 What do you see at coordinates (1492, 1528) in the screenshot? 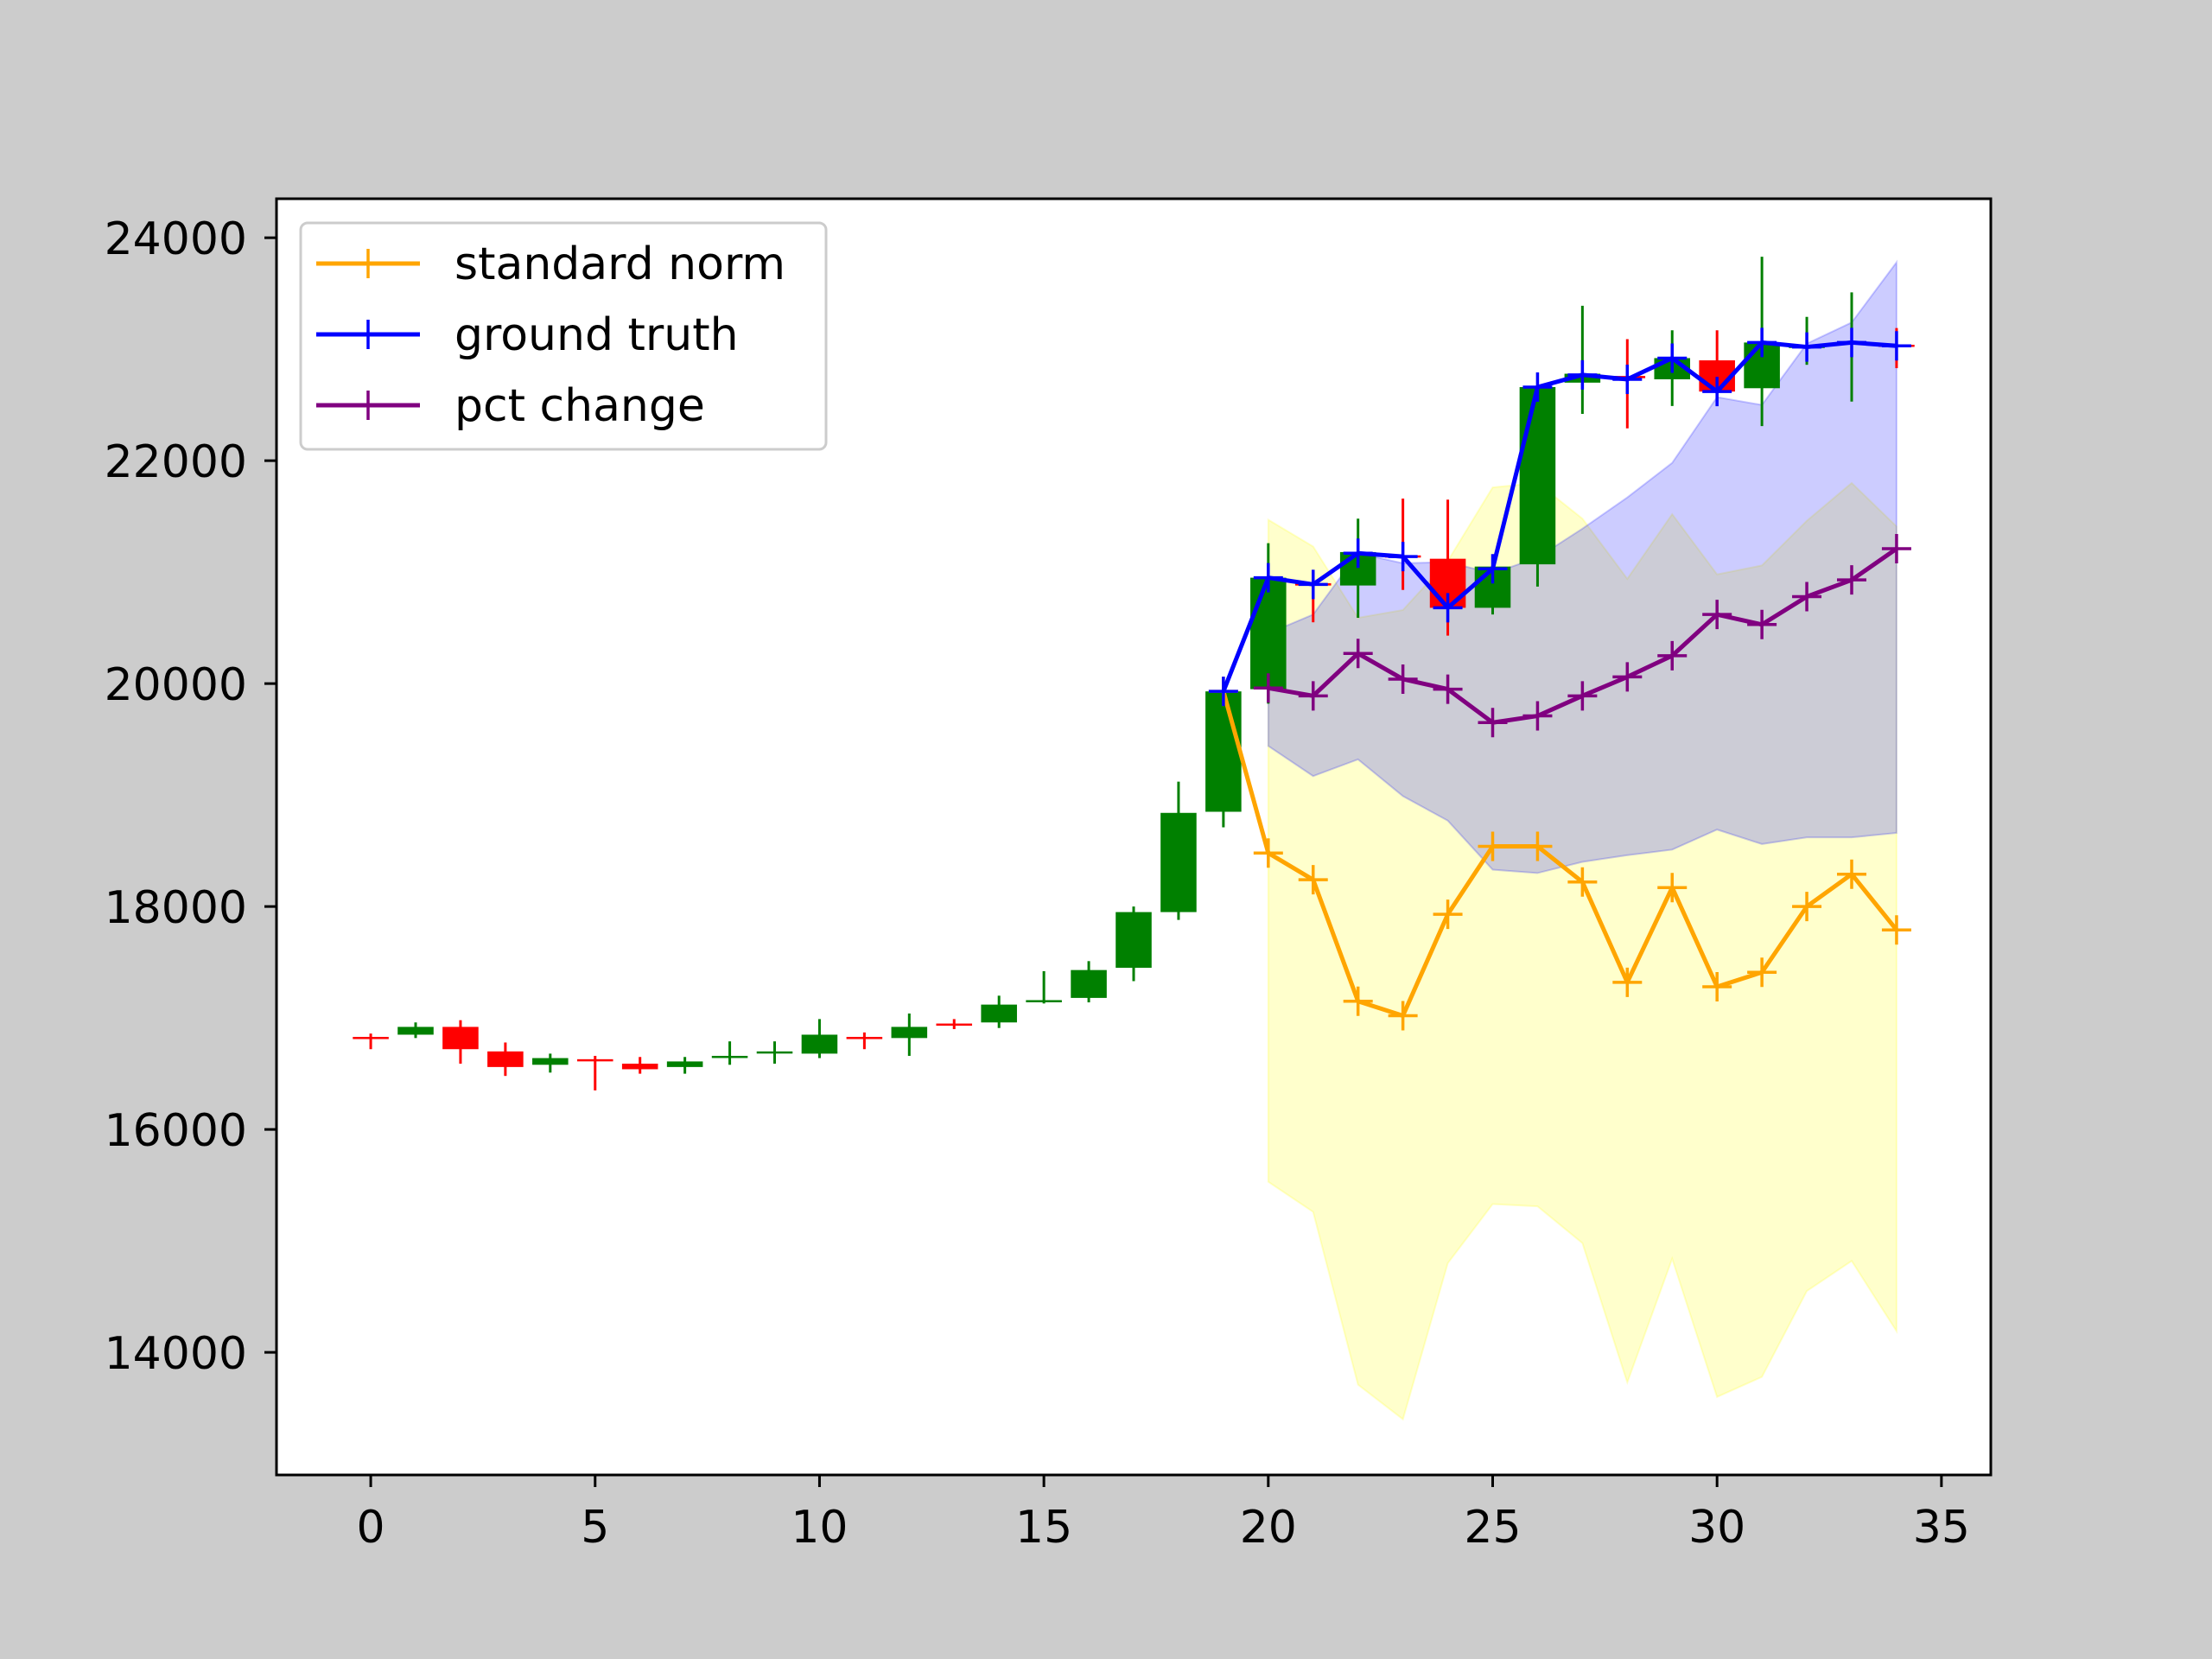
I see `x-tick-label: 25` at bounding box center [1492, 1528].